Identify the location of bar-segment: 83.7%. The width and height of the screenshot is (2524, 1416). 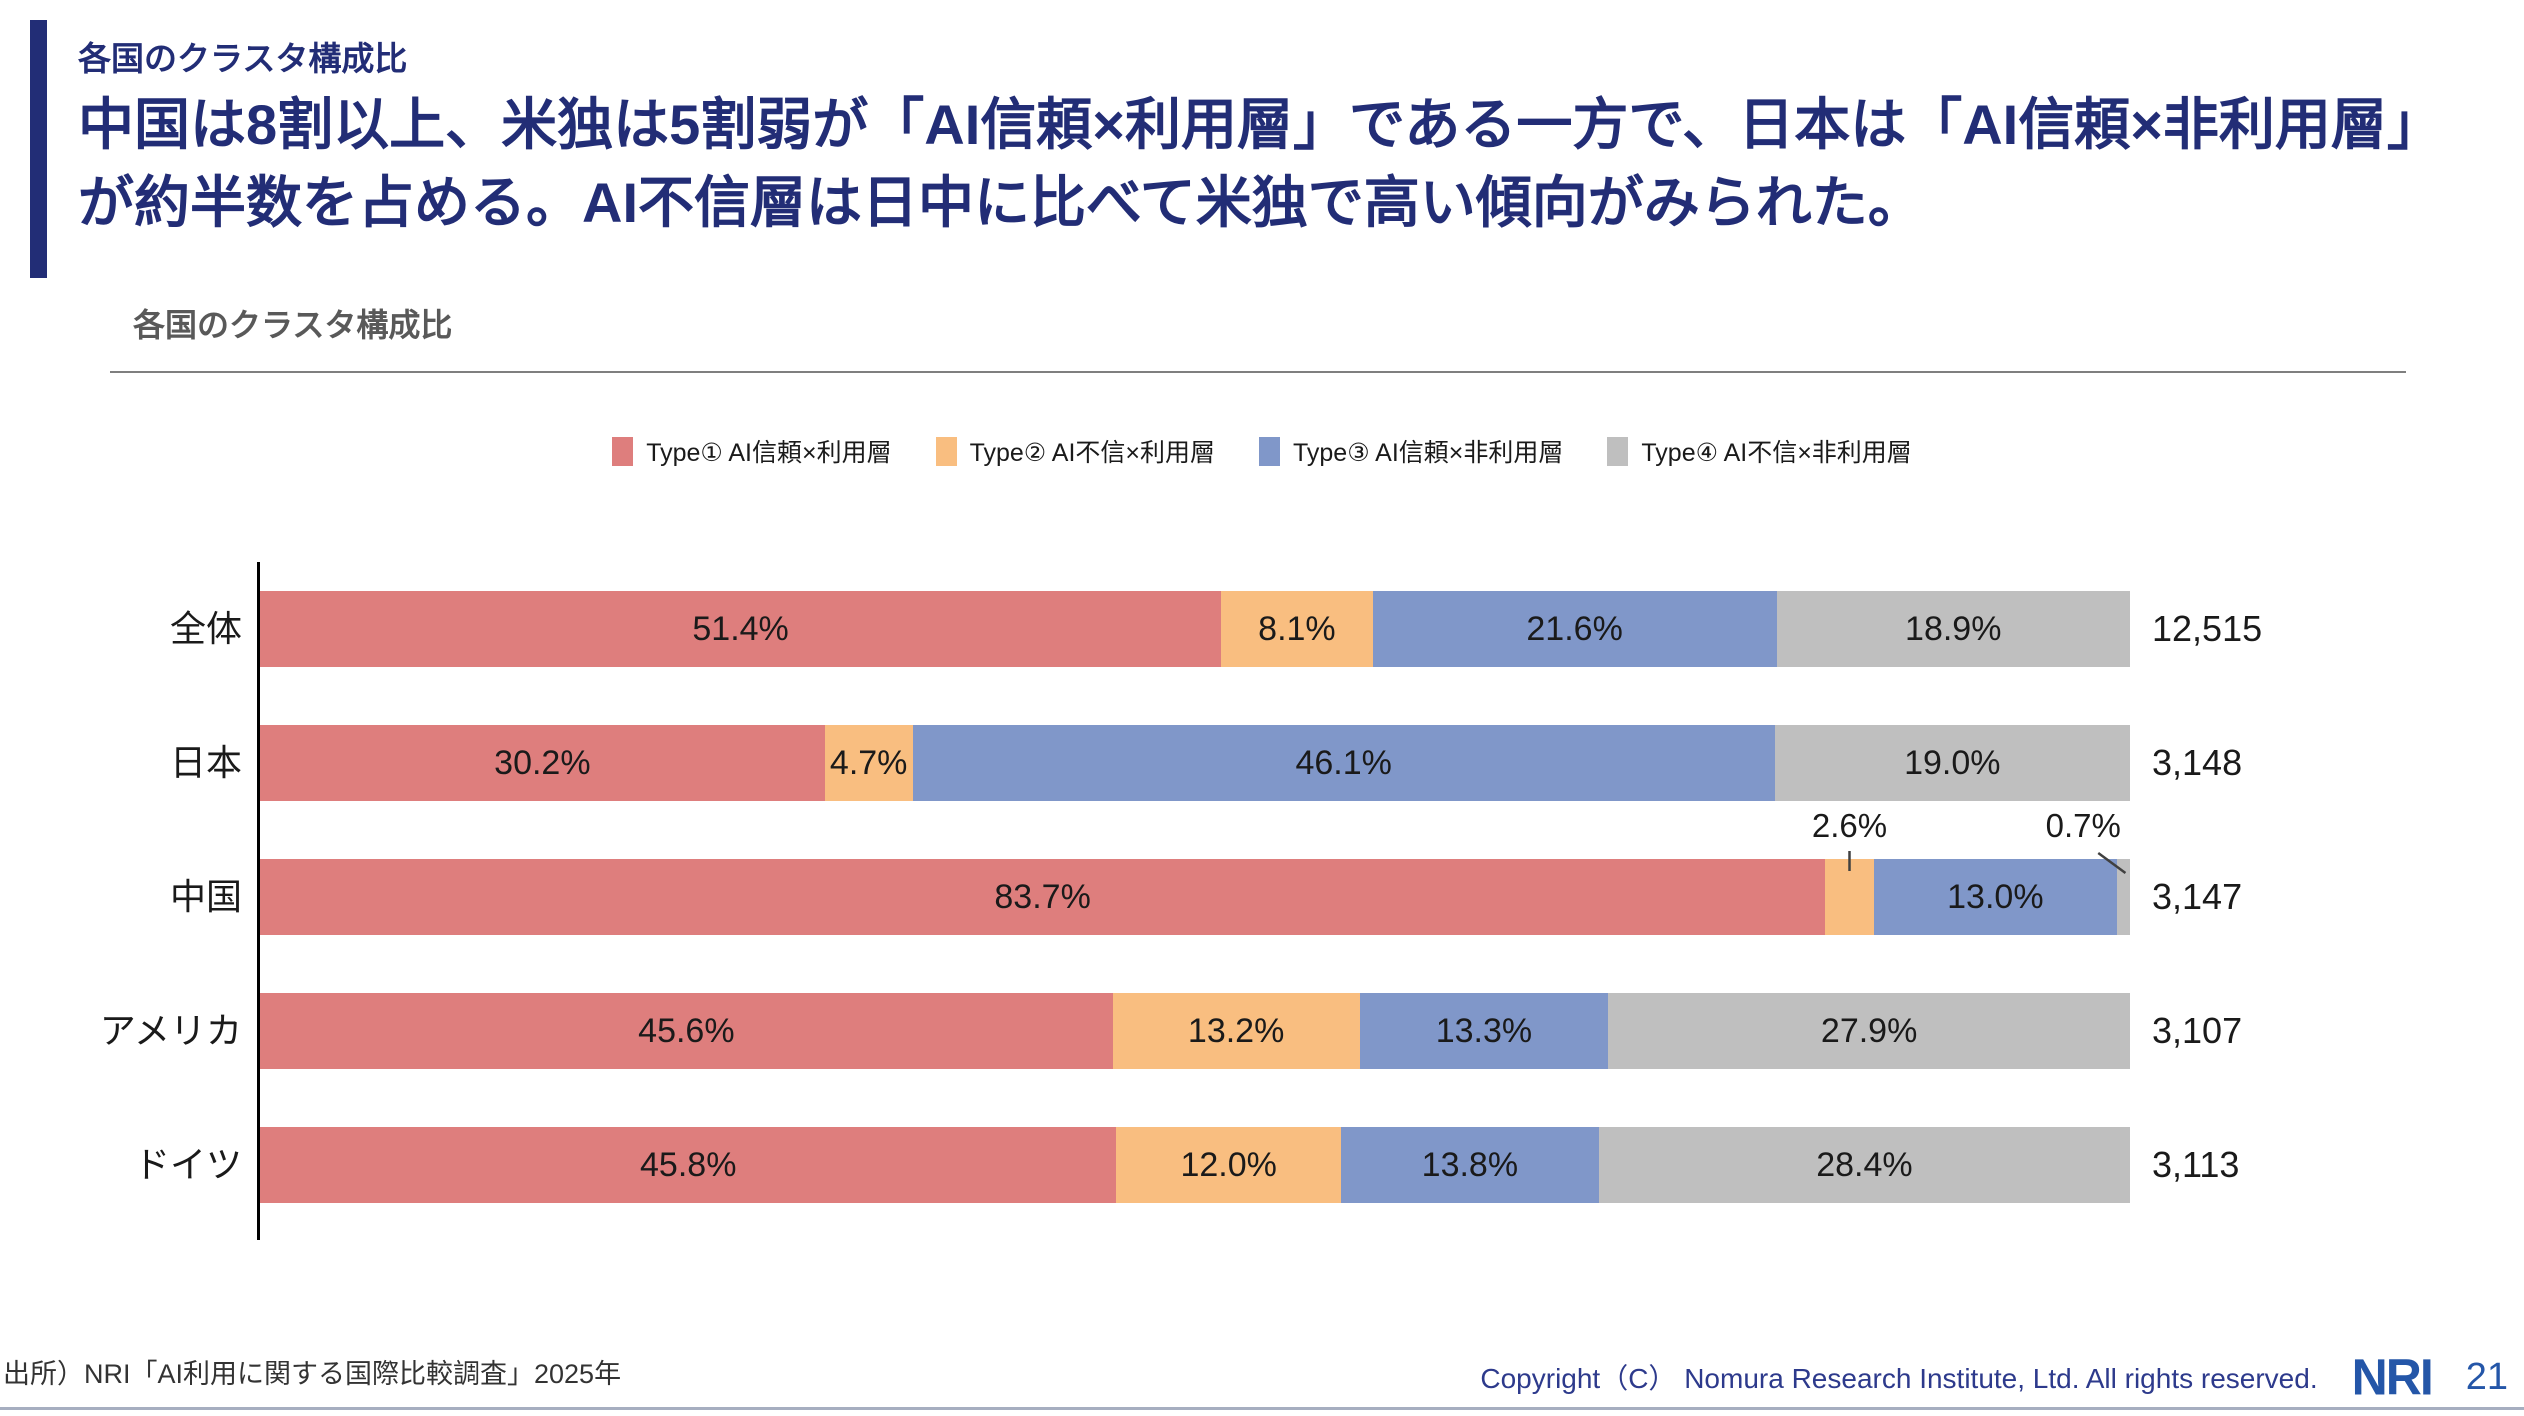
(1043, 897).